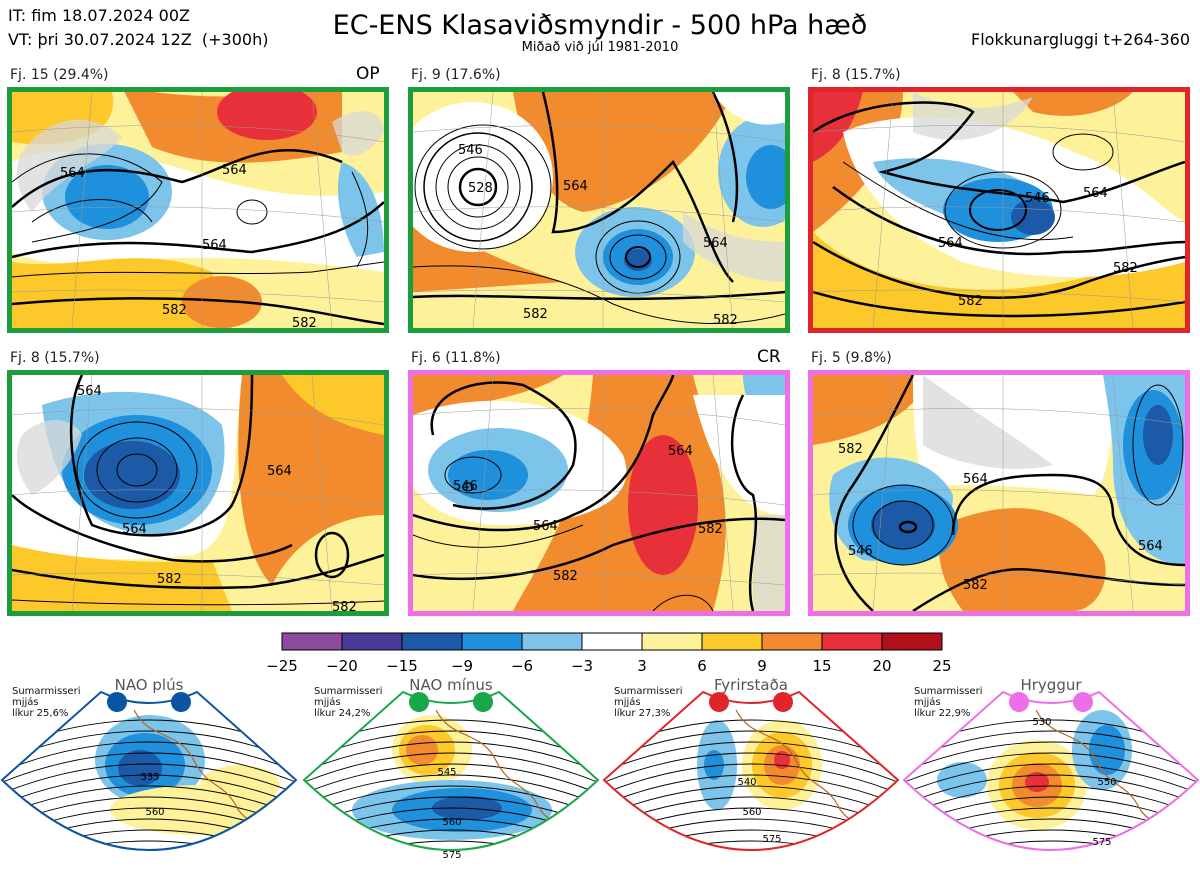  Describe the element at coordinates (282, 666) in the screenshot. I see `colorbar-tick-label: −25` at that location.